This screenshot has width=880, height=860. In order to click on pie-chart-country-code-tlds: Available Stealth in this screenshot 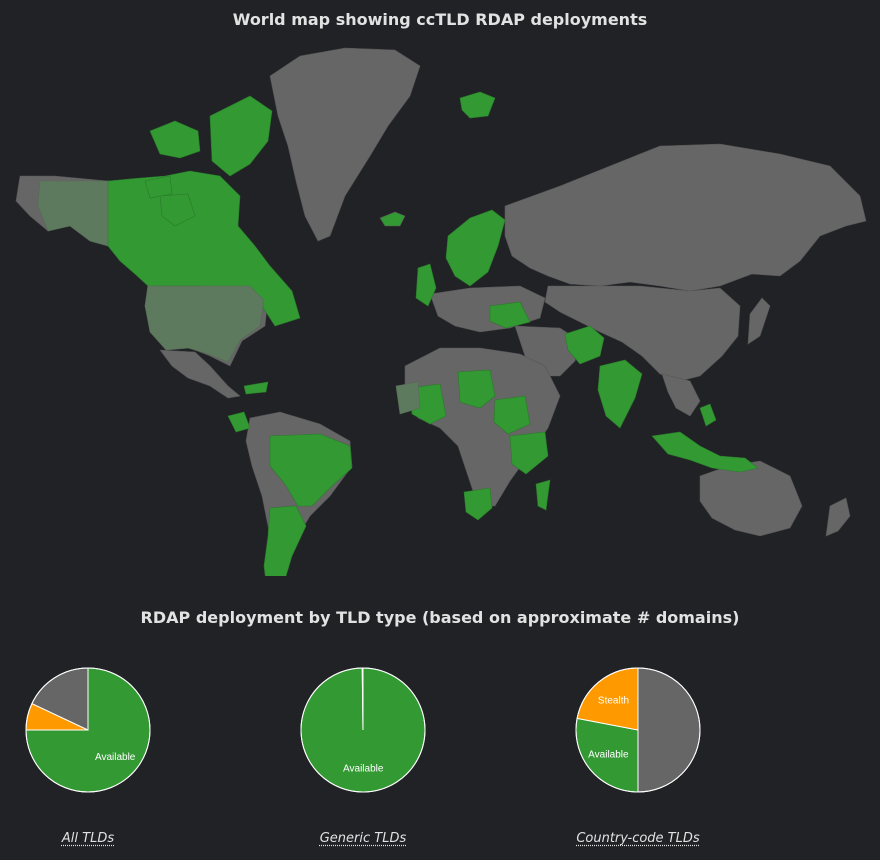, I will do `click(638, 730)`.